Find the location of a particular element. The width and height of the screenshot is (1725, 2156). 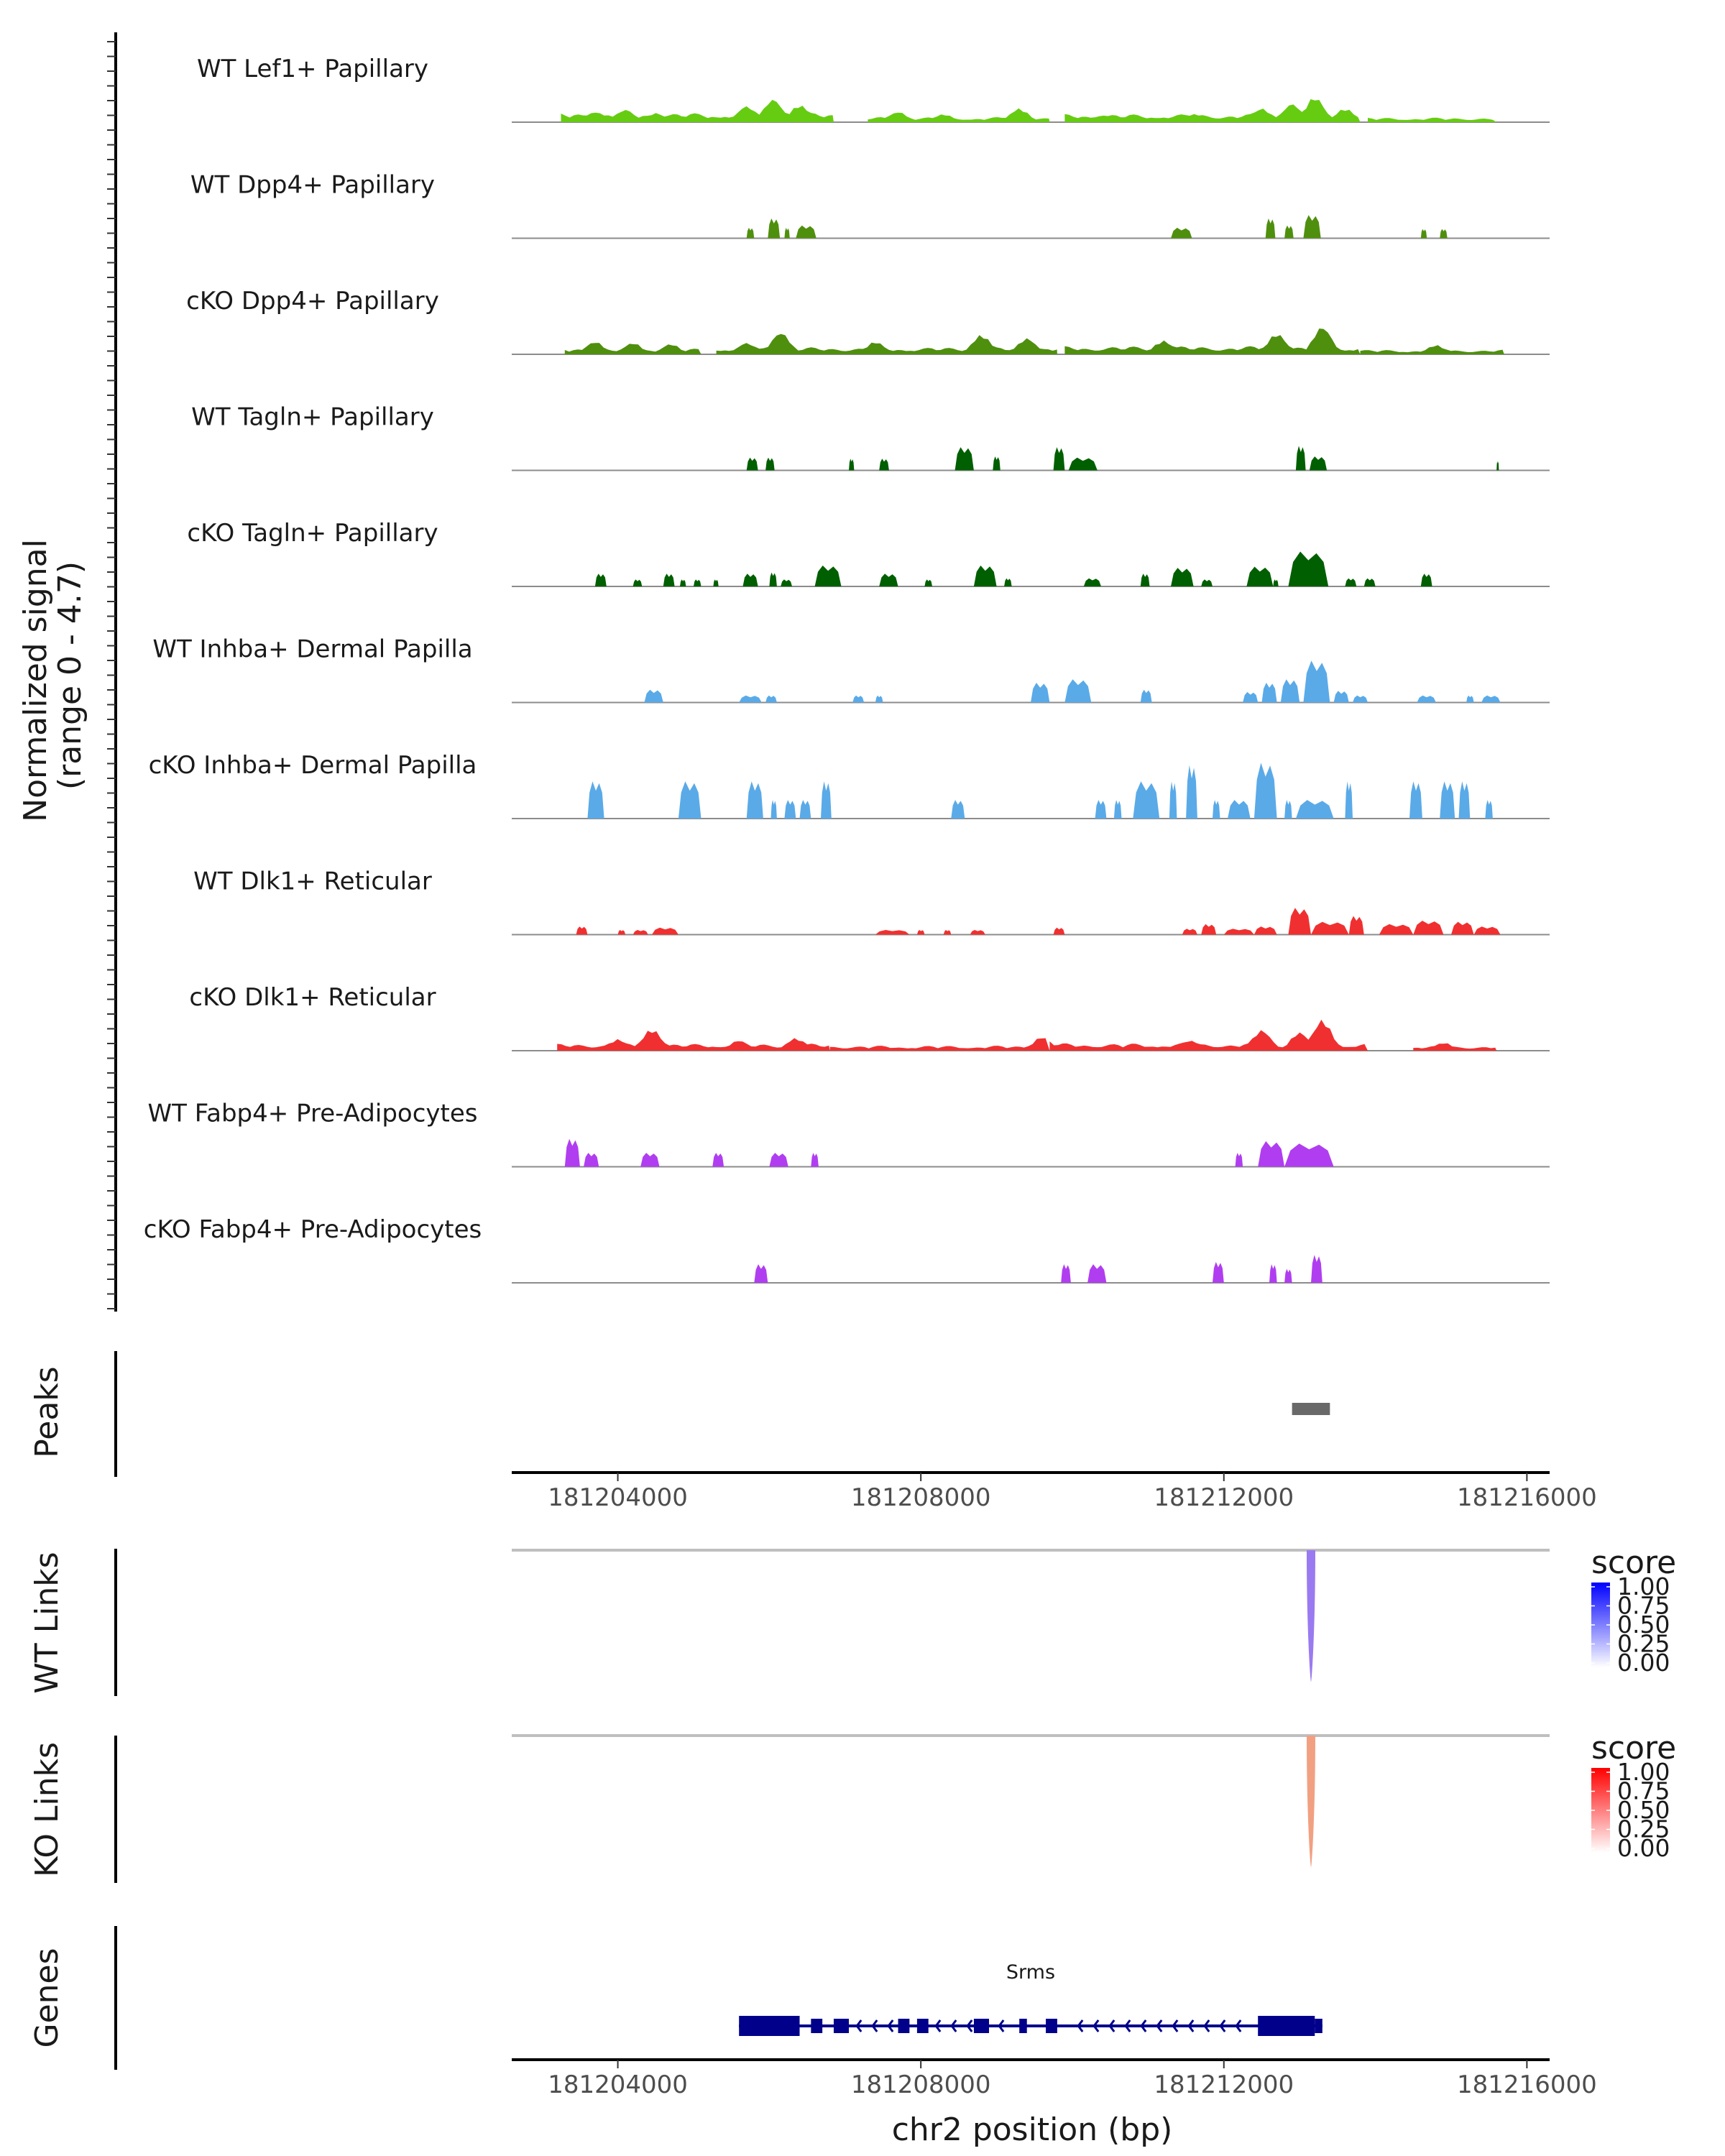

legend-tick-label: 0.00 is located at coordinates (1643, 1663).